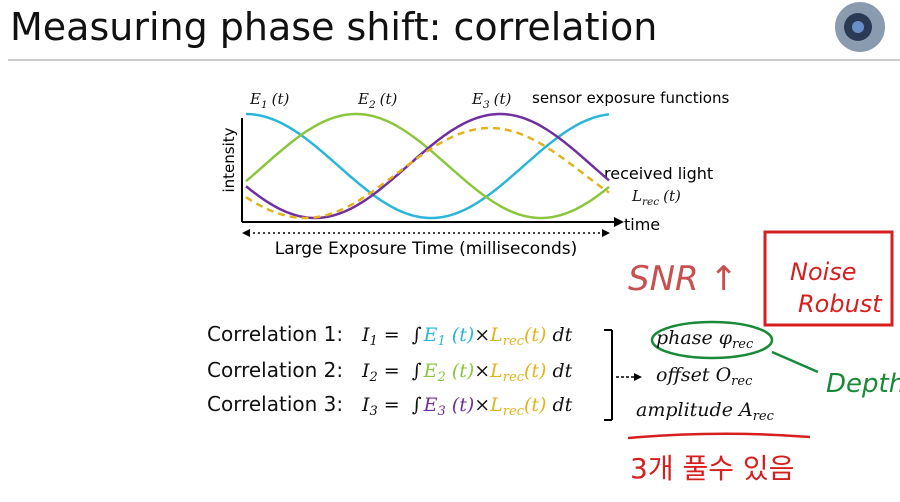 Image resolution: width=900 pixels, height=502 pixels. What do you see at coordinates (275, 334) in the screenshot?
I see `equation-label: Correlation 1:` at bounding box center [275, 334].